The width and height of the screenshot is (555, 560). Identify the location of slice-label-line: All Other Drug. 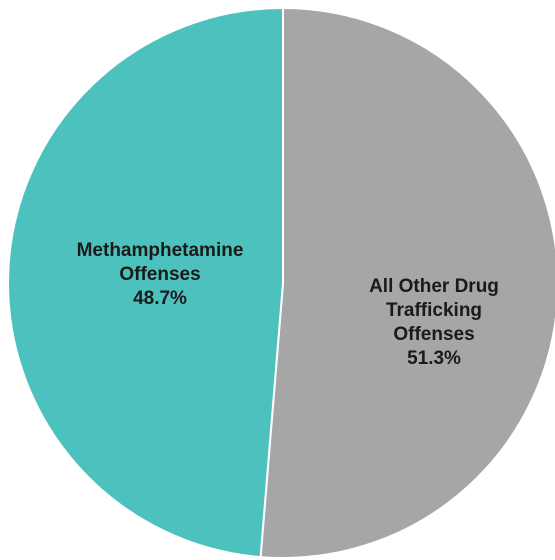
(434, 286).